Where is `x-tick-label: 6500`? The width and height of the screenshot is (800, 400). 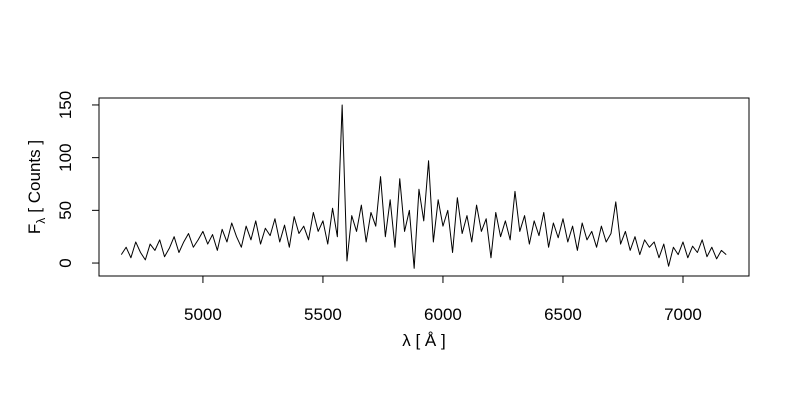
x-tick-label: 6500 is located at coordinates (563, 314).